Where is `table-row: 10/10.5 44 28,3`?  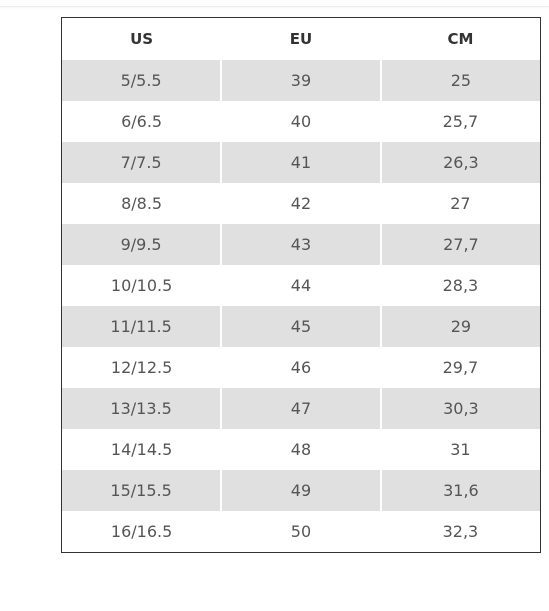
table-row: 10/10.5 44 28,3 is located at coordinates (301, 285).